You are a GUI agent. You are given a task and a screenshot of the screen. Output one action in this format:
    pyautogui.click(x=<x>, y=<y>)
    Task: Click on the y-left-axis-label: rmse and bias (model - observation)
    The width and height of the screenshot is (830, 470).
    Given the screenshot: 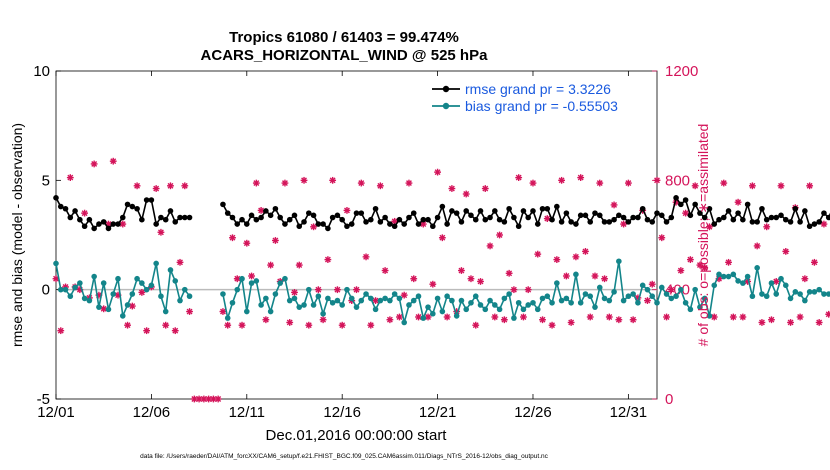 What is the action you would take?
    pyautogui.click(x=17, y=235)
    